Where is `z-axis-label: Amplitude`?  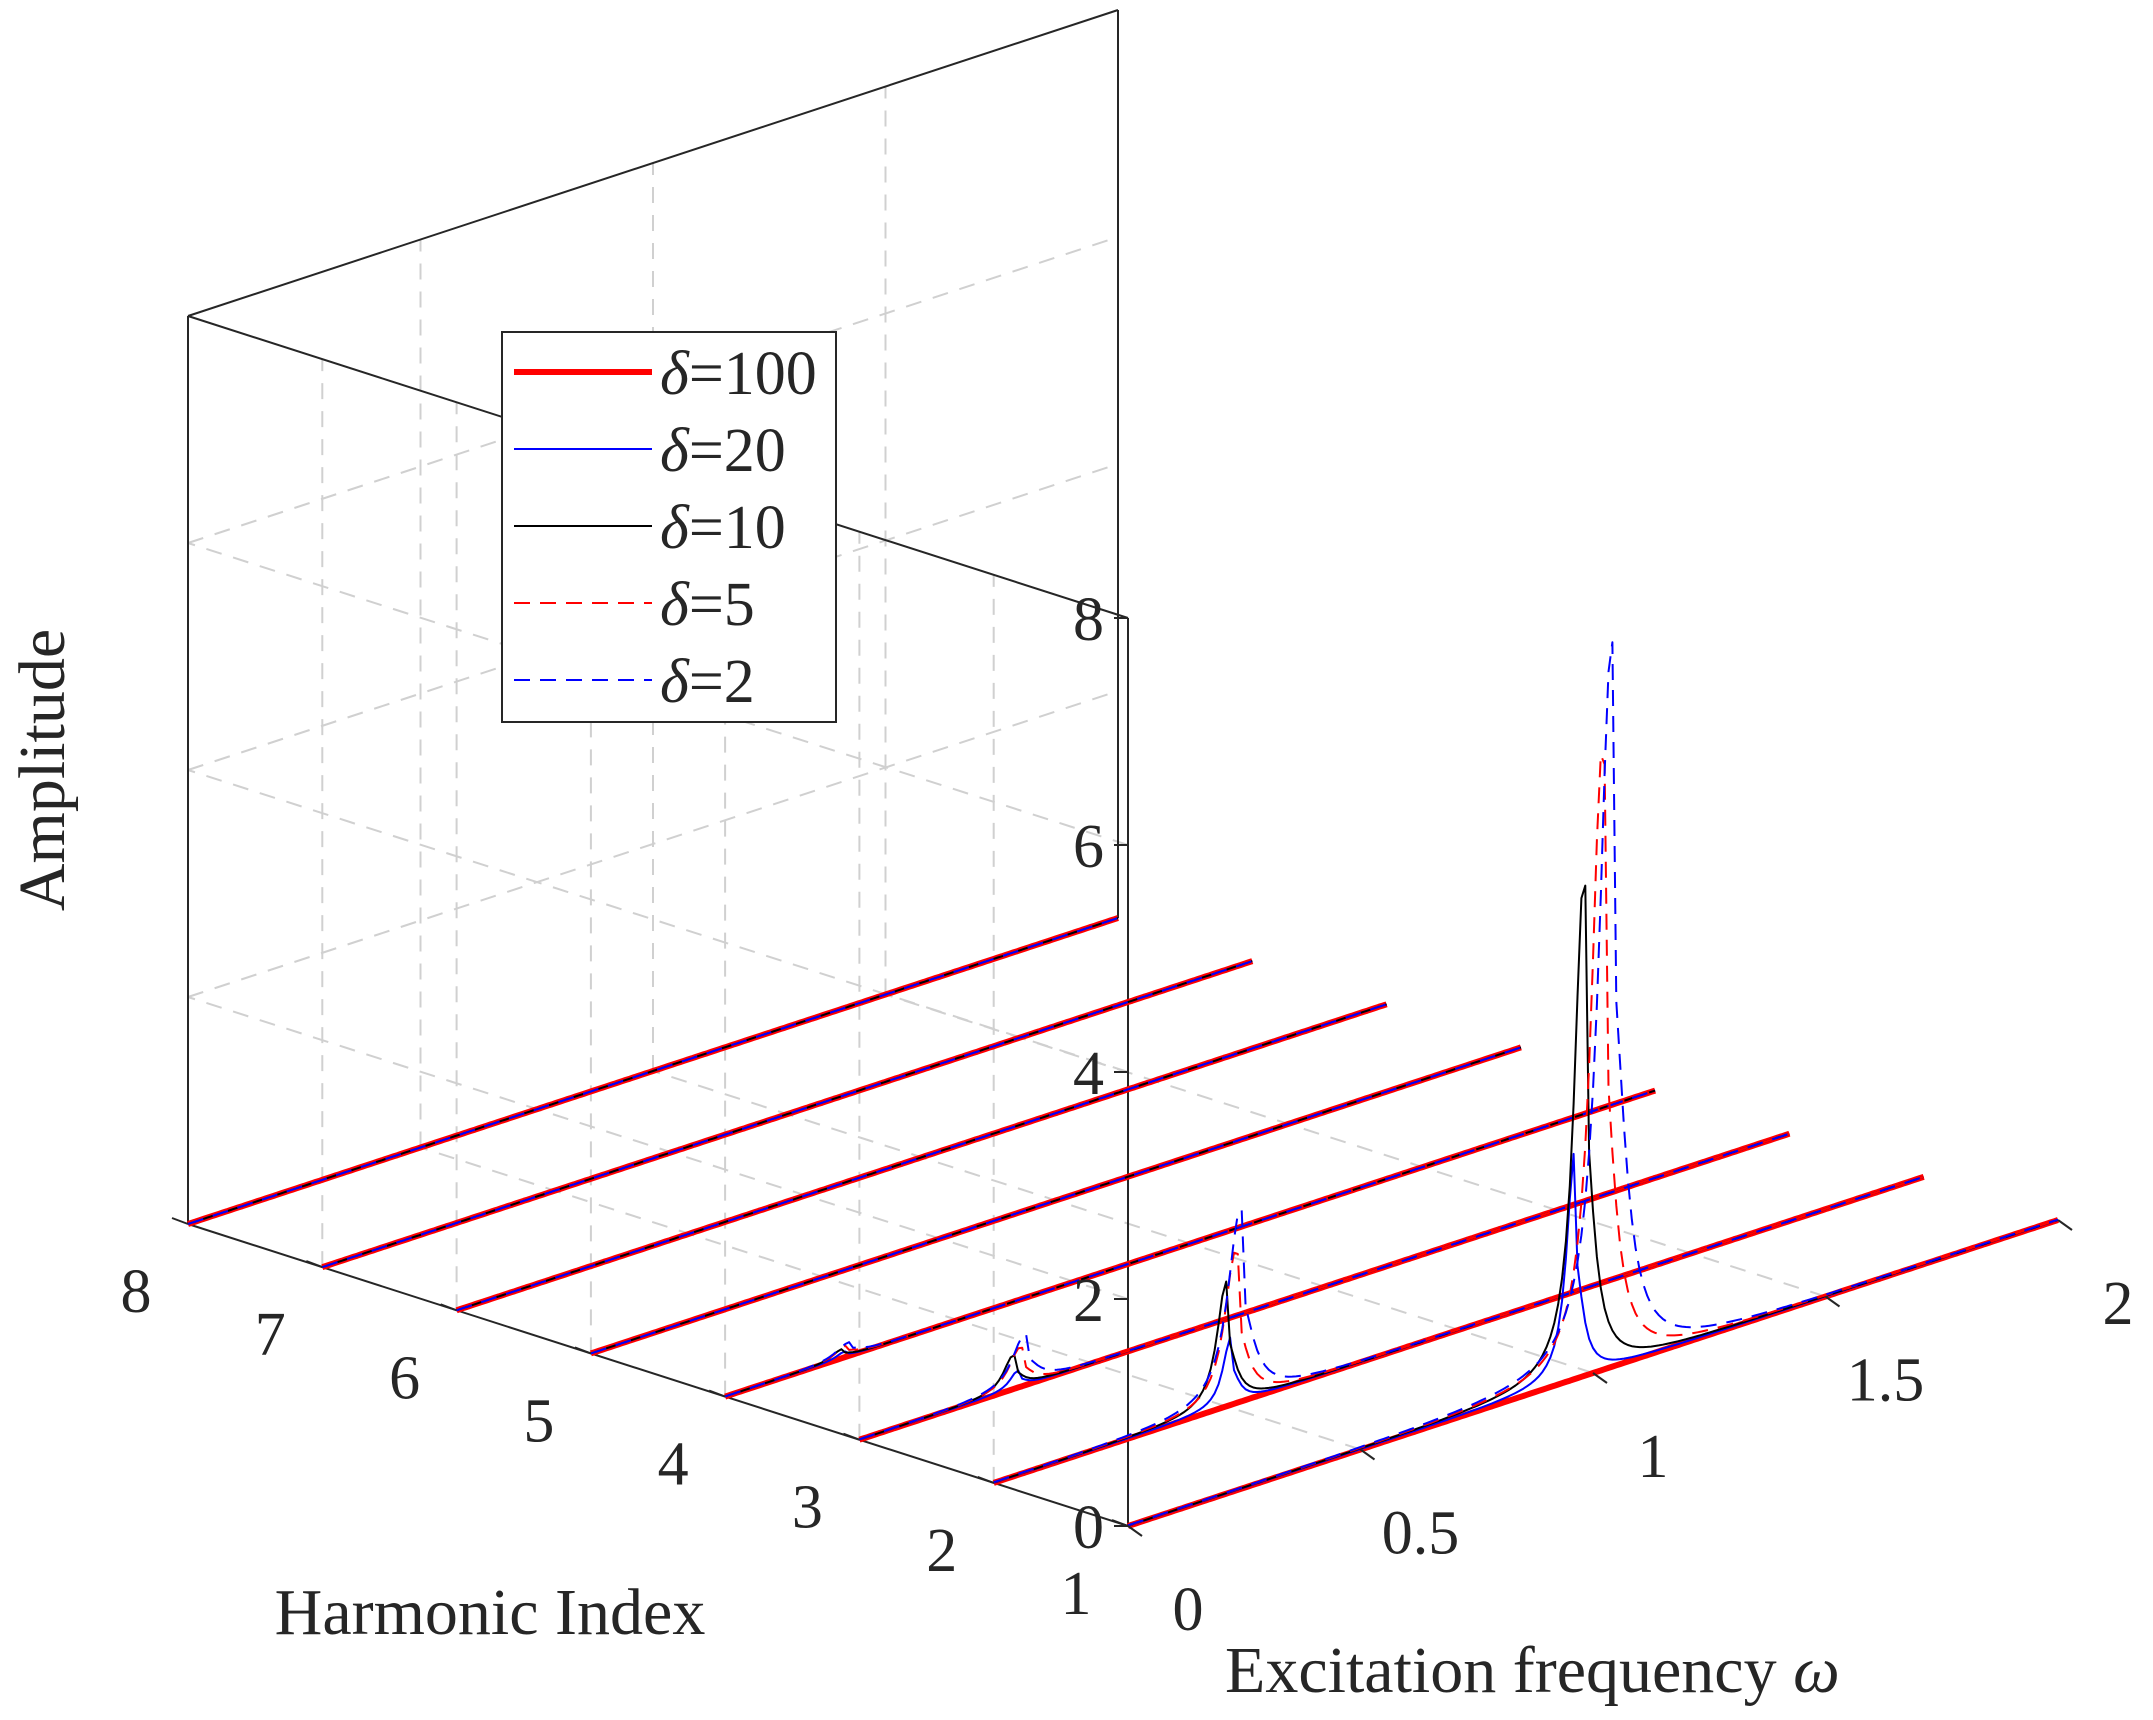 z-axis-label: Amplitude is located at coordinates (42, 770).